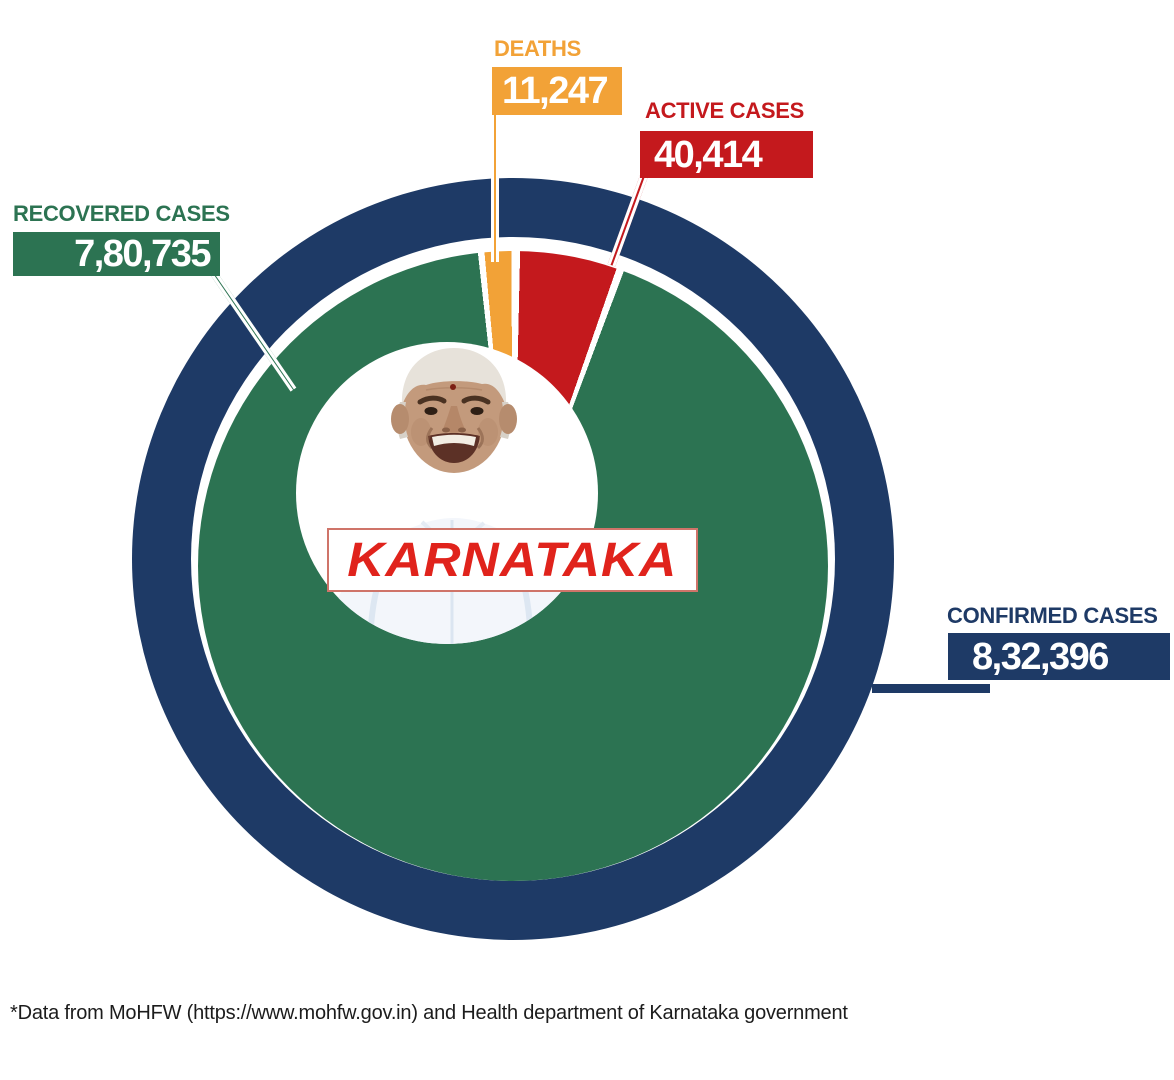 This screenshot has width=1174, height=1080. I want to click on active-cases-value-box: 40,414, so click(726, 154).